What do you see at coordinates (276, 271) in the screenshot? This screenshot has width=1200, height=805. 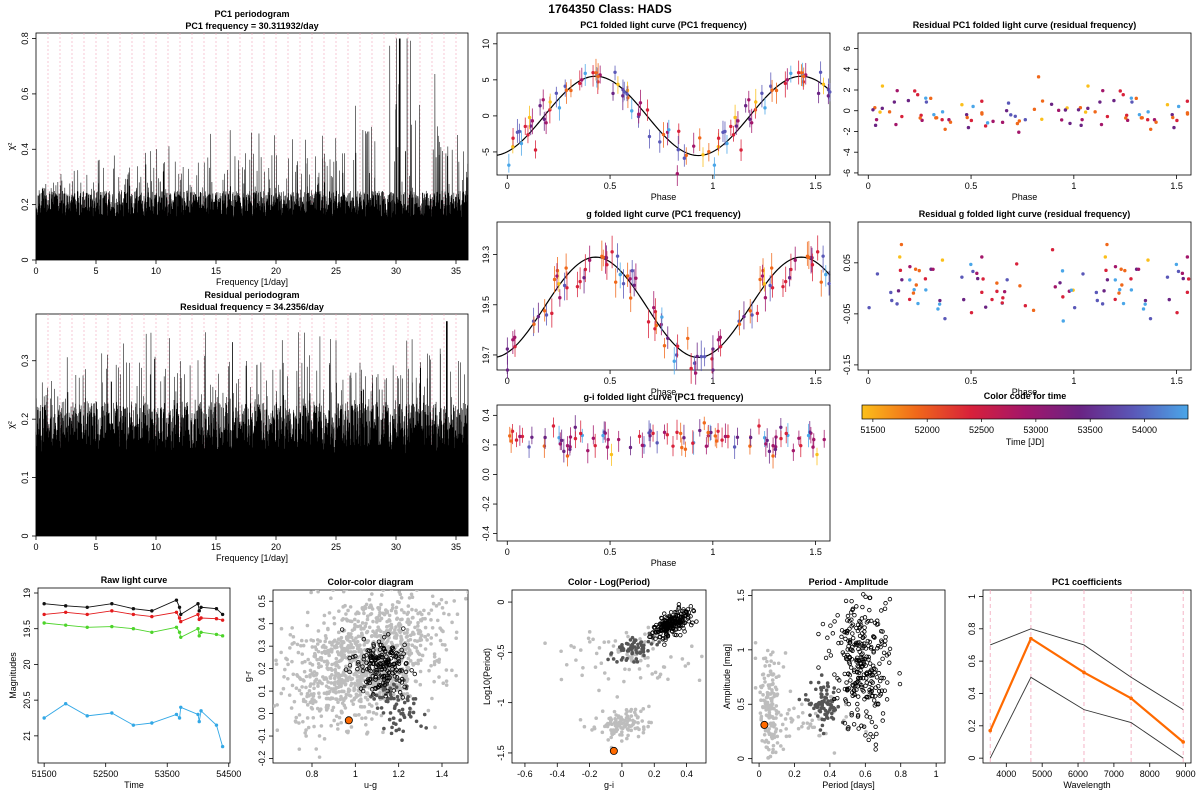 I see `x-tick-label: 20` at bounding box center [276, 271].